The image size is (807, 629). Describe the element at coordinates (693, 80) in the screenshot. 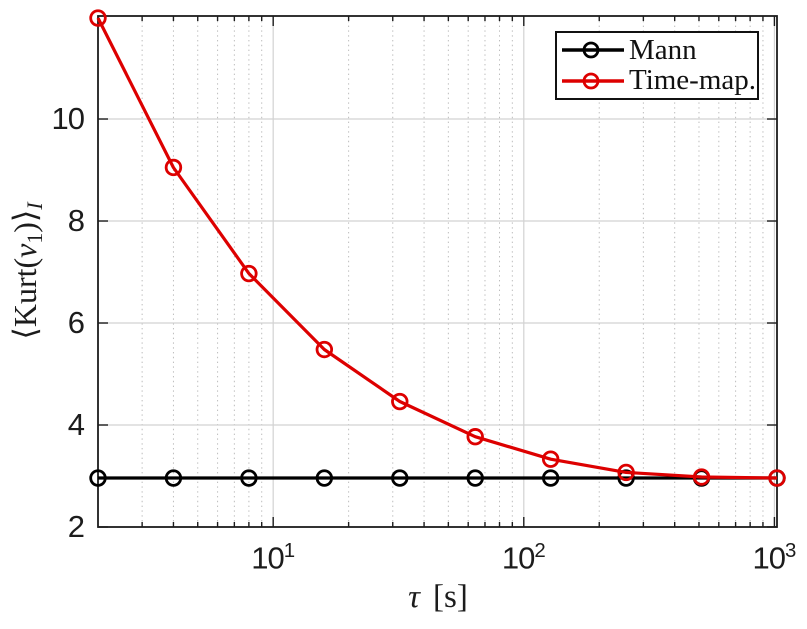

I see `legend-label-timemap: Time-map.` at that location.